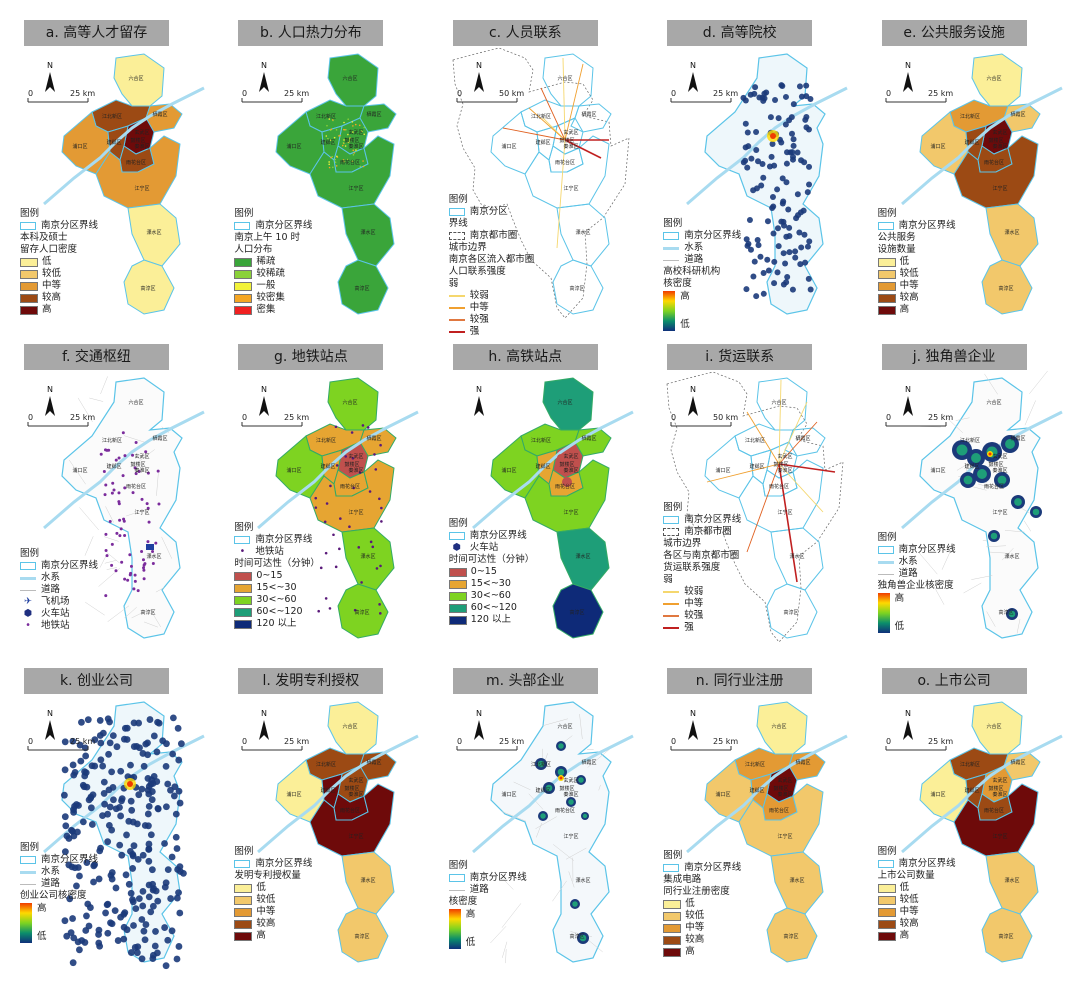 This screenshot has width=1080, height=984. Describe the element at coordinates (311, 681) in the screenshot. I see `panel-title: l. 发明专利授权` at that location.